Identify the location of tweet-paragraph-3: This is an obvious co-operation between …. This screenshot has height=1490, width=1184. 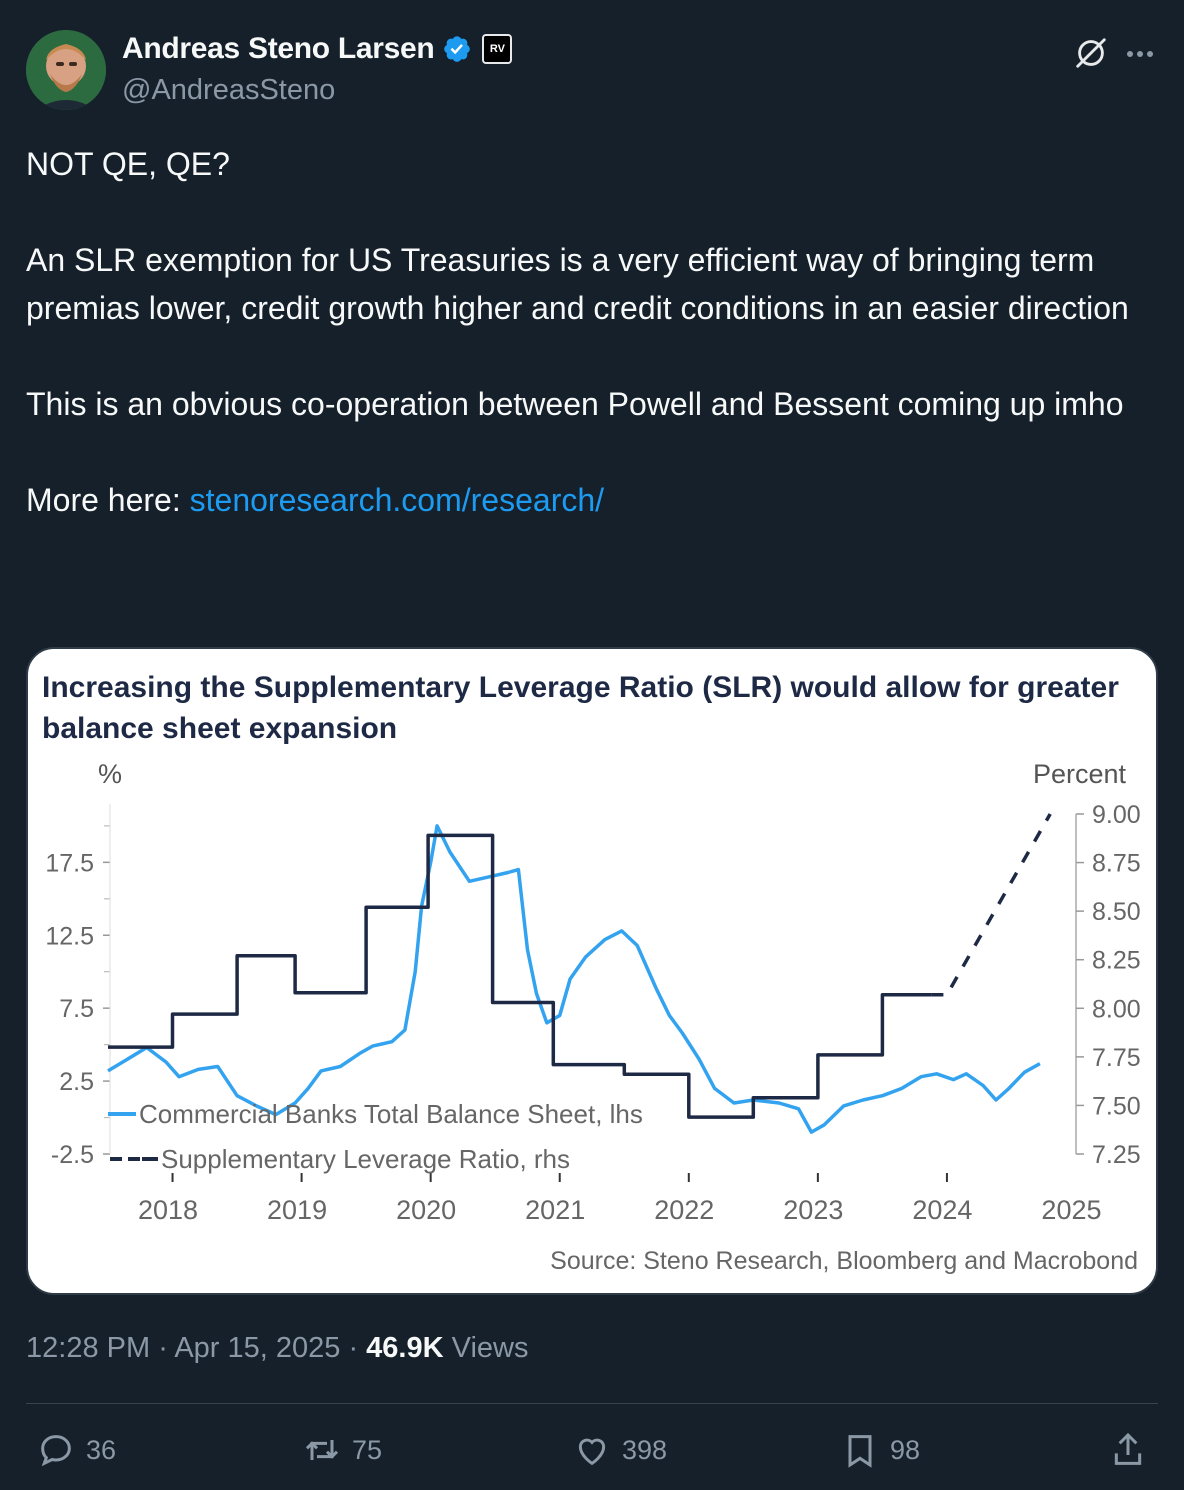
(575, 404).